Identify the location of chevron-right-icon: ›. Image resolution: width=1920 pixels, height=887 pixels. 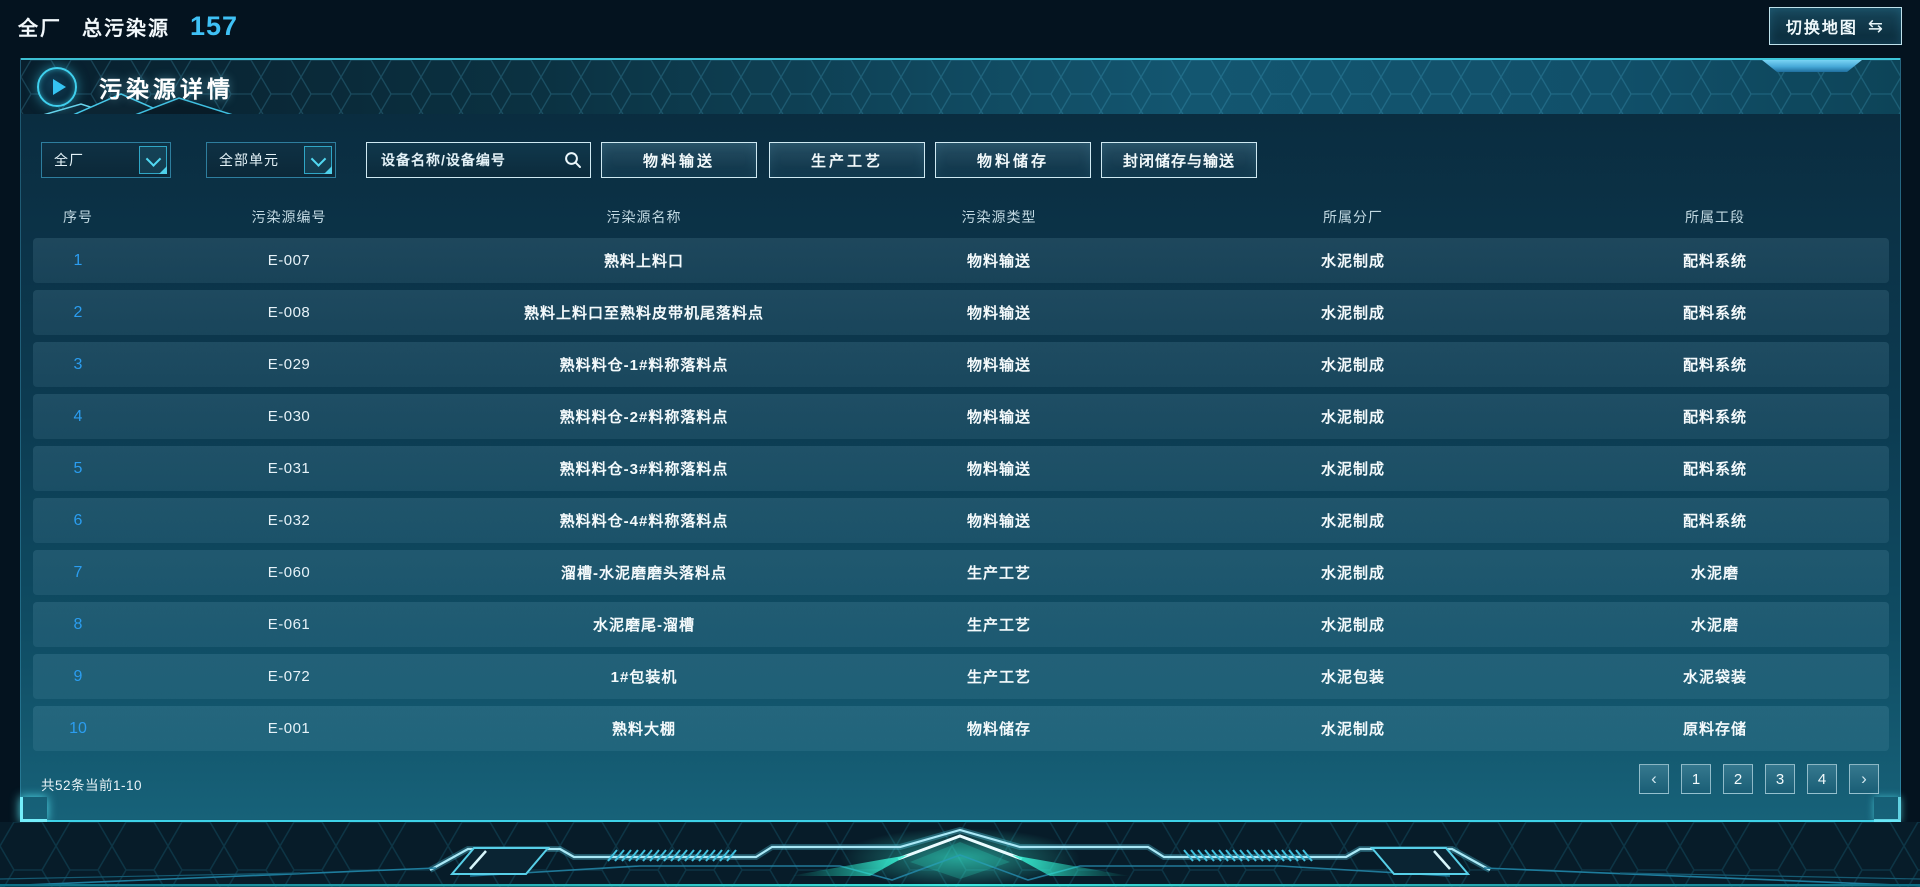
(1864, 778).